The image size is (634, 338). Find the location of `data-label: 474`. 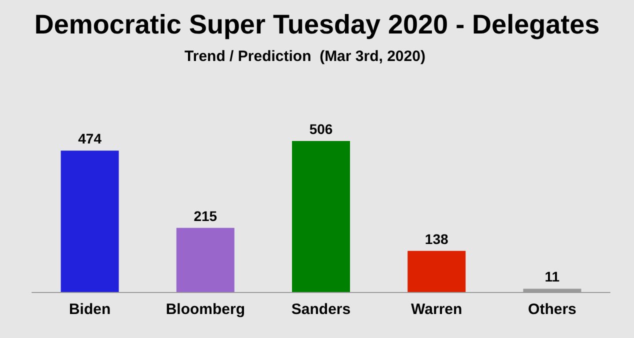

data-label: 474 is located at coordinates (90, 138).